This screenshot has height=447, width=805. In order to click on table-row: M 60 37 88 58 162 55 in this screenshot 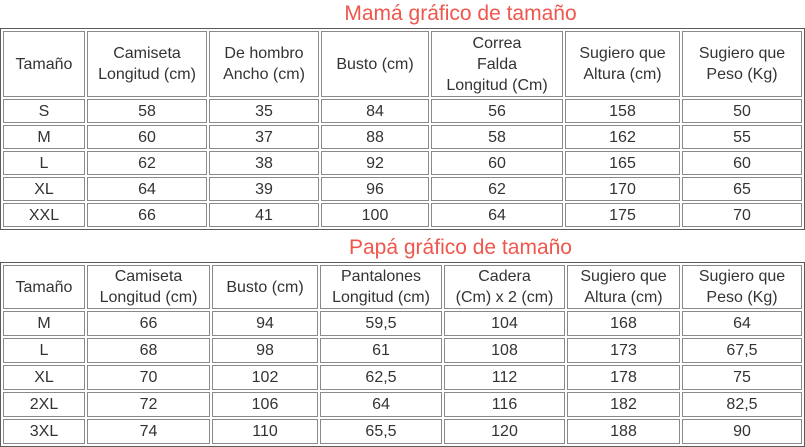, I will do `click(402, 137)`.